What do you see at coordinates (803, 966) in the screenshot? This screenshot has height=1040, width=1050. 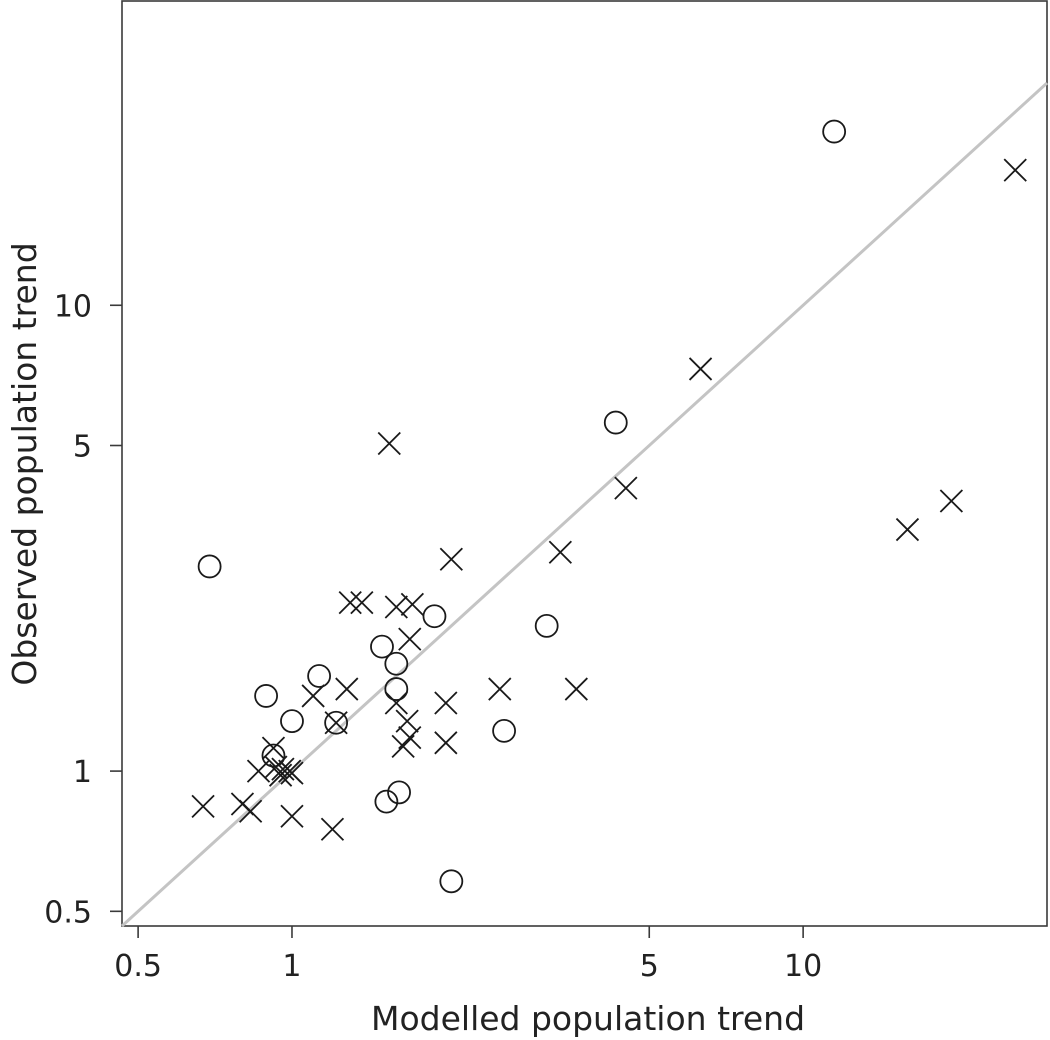 I see `x-tick-label: 10` at bounding box center [803, 966].